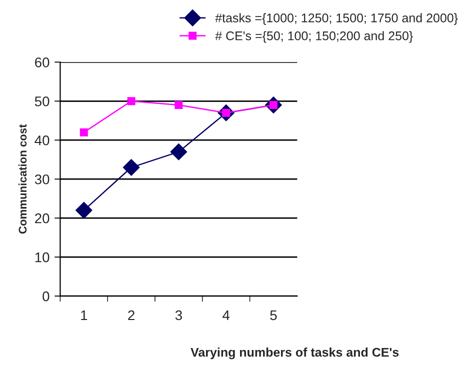 Image resolution: width=474 pixels, height=386 pixels. What do you see at coordinates (314, 37) in the screenshot?
I see `legend-label: # CE's ={50; 100; 150;200 and 250}` at bounding box center [314, 37].